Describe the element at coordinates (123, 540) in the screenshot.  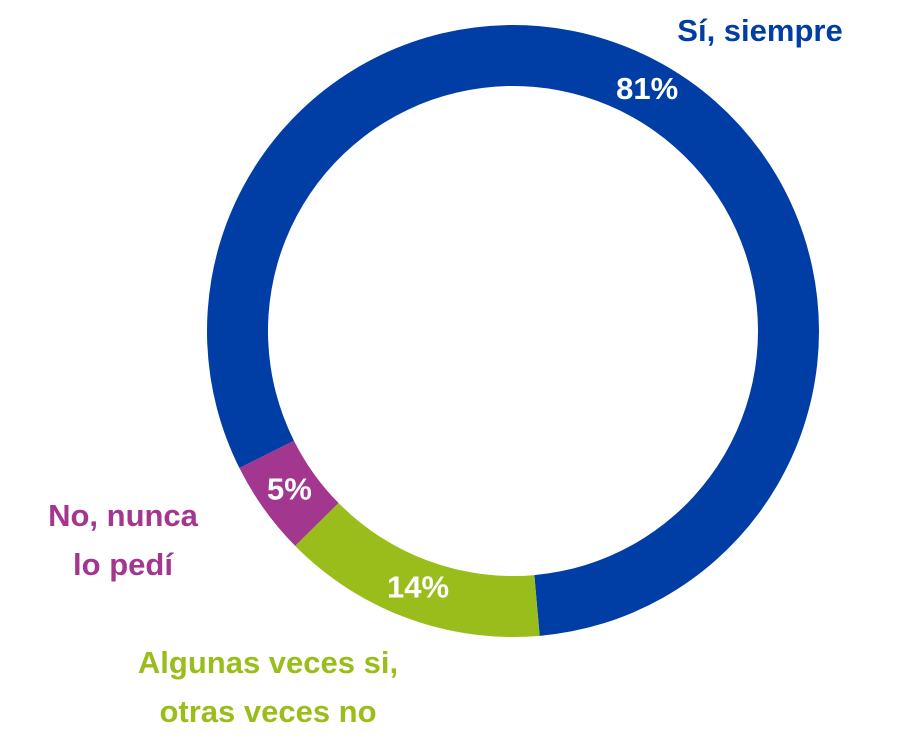
I see `category-label: No, nunca lo pedí` at that location.